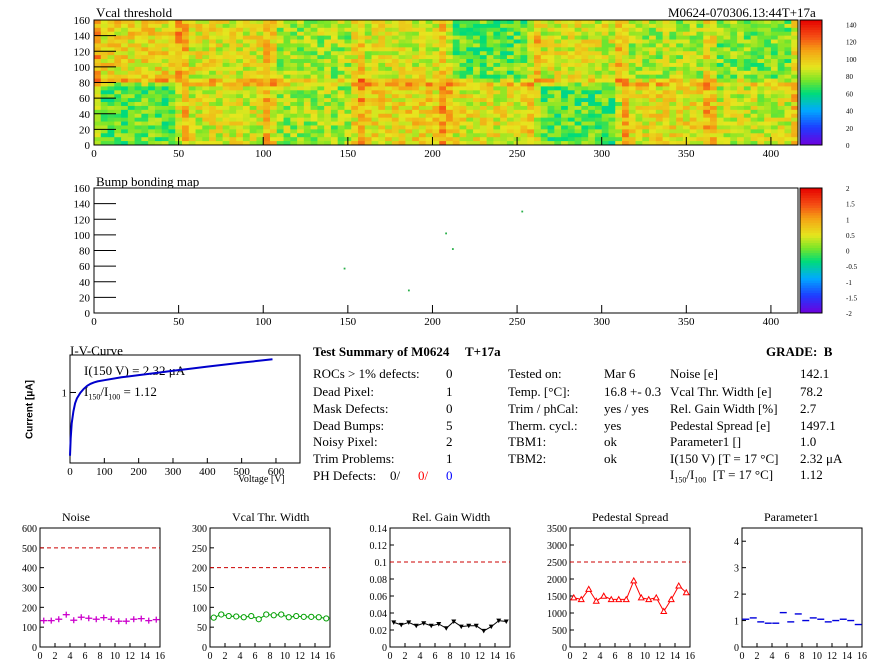 The width and height of the screenshot is (896, 672). What do you see at coordinates (570, 656) in the screenshot?
I see `pedestal-x-tick-label: 0` at bounding box center [570, 656].